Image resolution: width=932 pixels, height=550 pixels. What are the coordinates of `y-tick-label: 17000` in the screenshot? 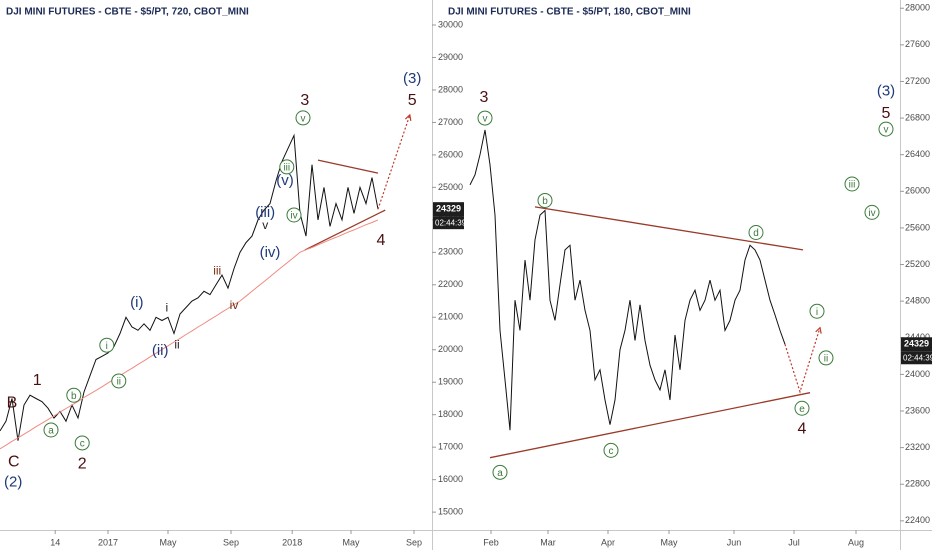 It's located at (450, 447).